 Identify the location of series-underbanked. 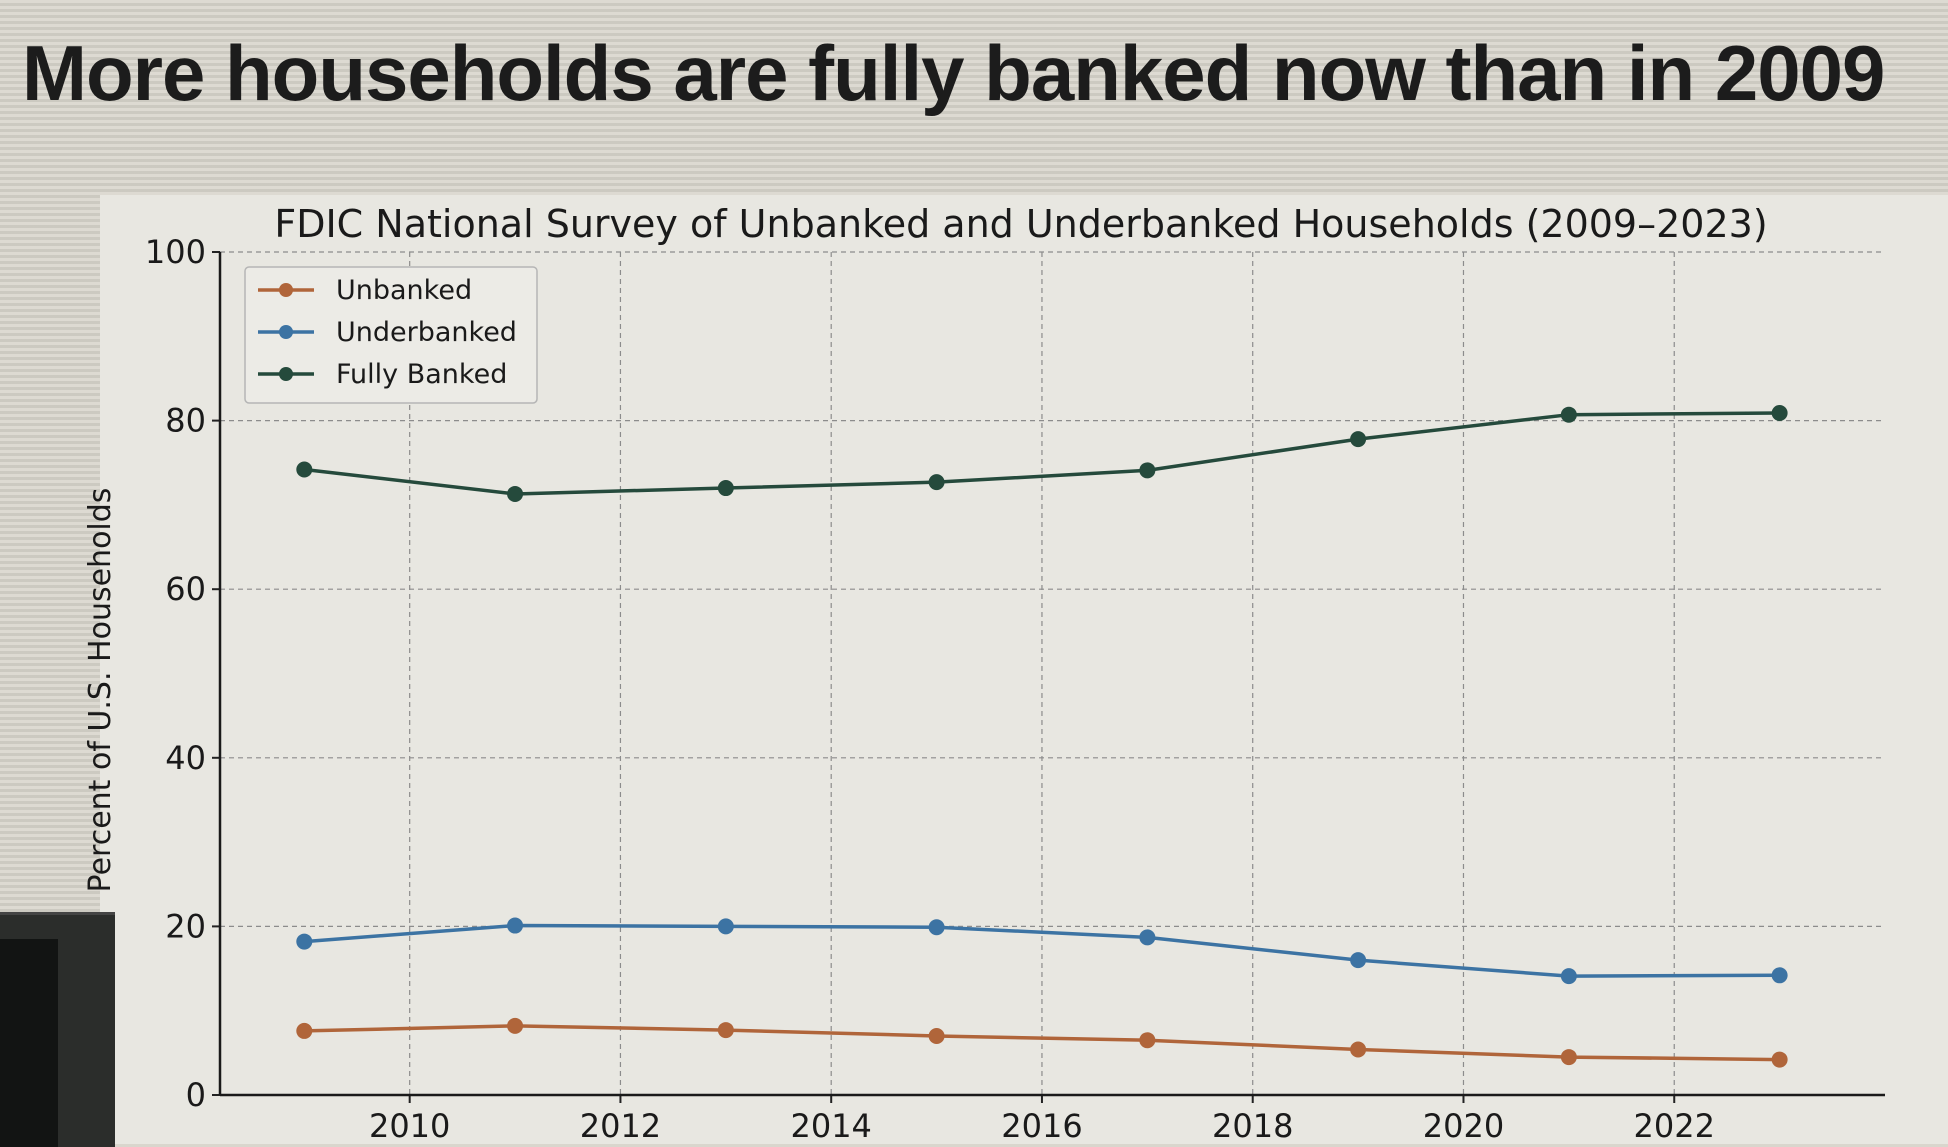
(1042, 951).